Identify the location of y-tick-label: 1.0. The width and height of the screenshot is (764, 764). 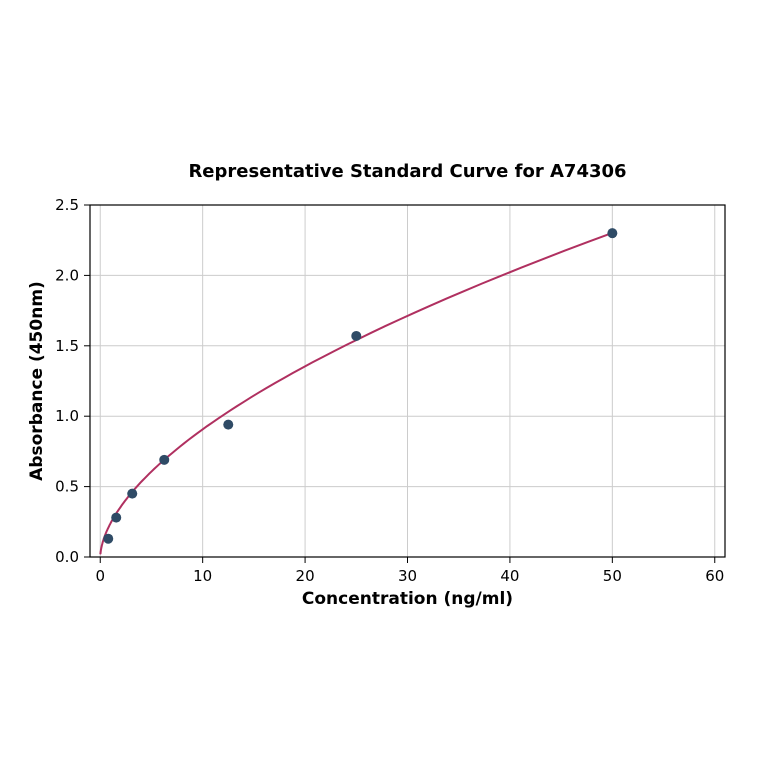
(67, 416).